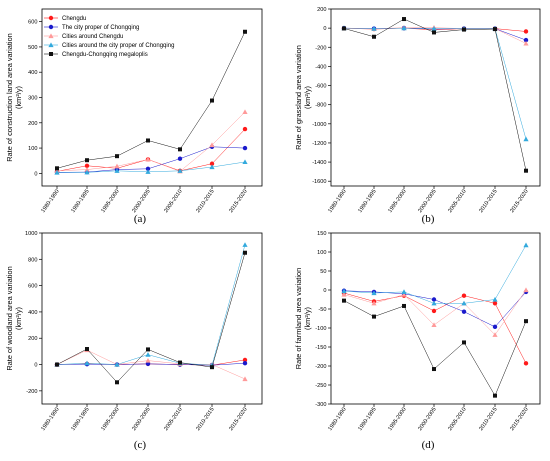 Image resolution: width=550 pixels, height=461 pixels. What do you see at coordinates (319, 125) in the screenshot?
I see `y-tick-label: -1000` at bounding box center [319, 125].